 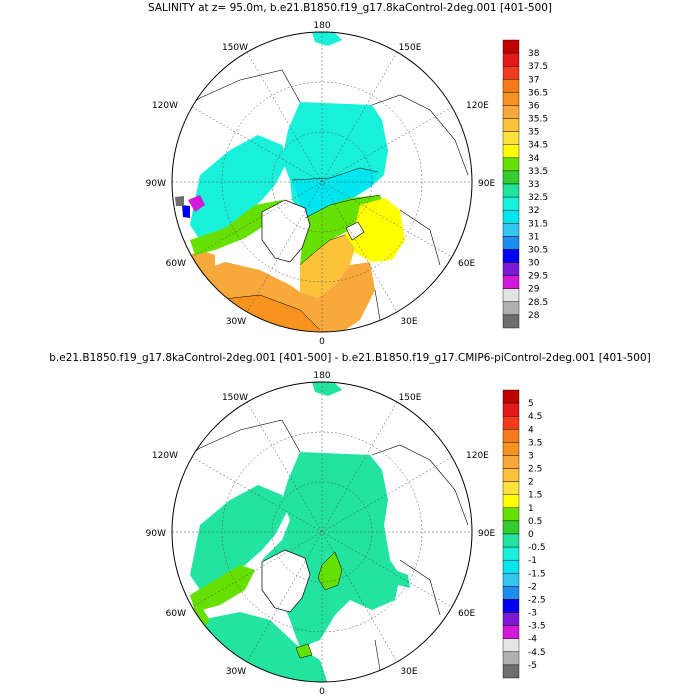 I want to click on bottom-lon-ese: 60E, so click(x=466, y=614).